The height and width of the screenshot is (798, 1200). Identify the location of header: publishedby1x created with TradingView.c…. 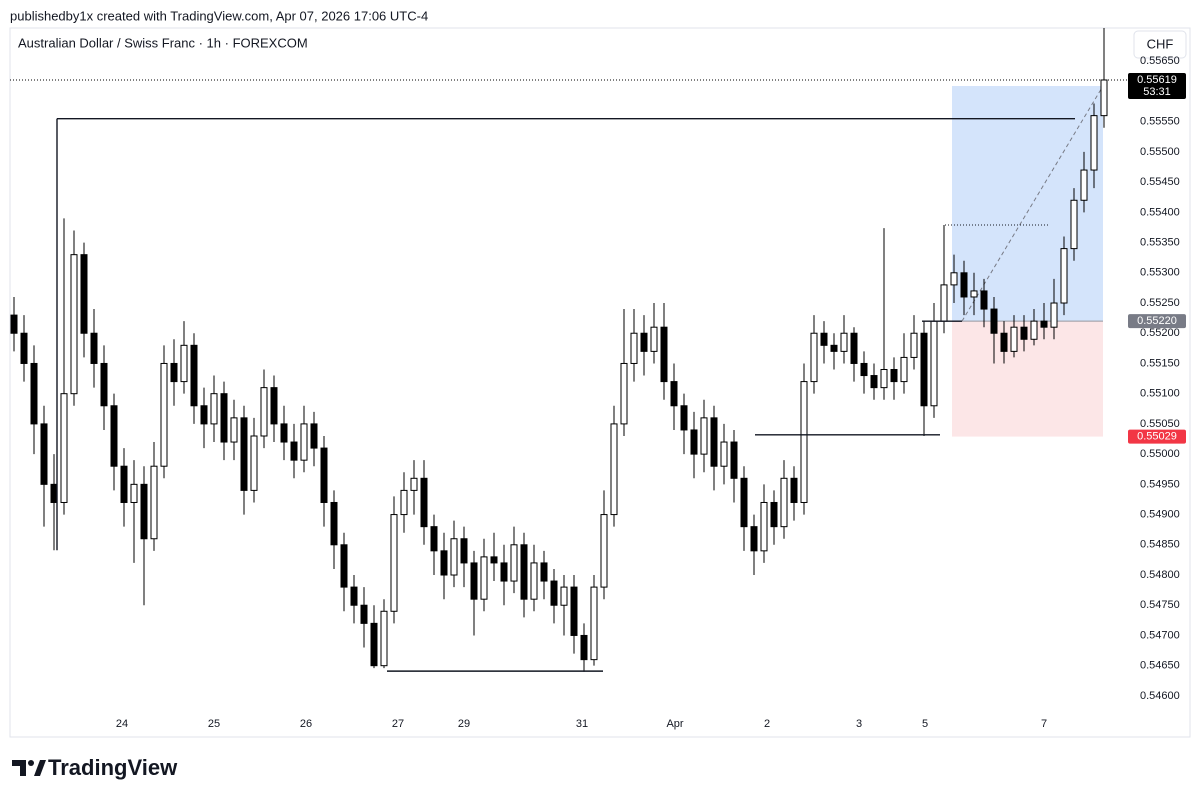
(219, 15).